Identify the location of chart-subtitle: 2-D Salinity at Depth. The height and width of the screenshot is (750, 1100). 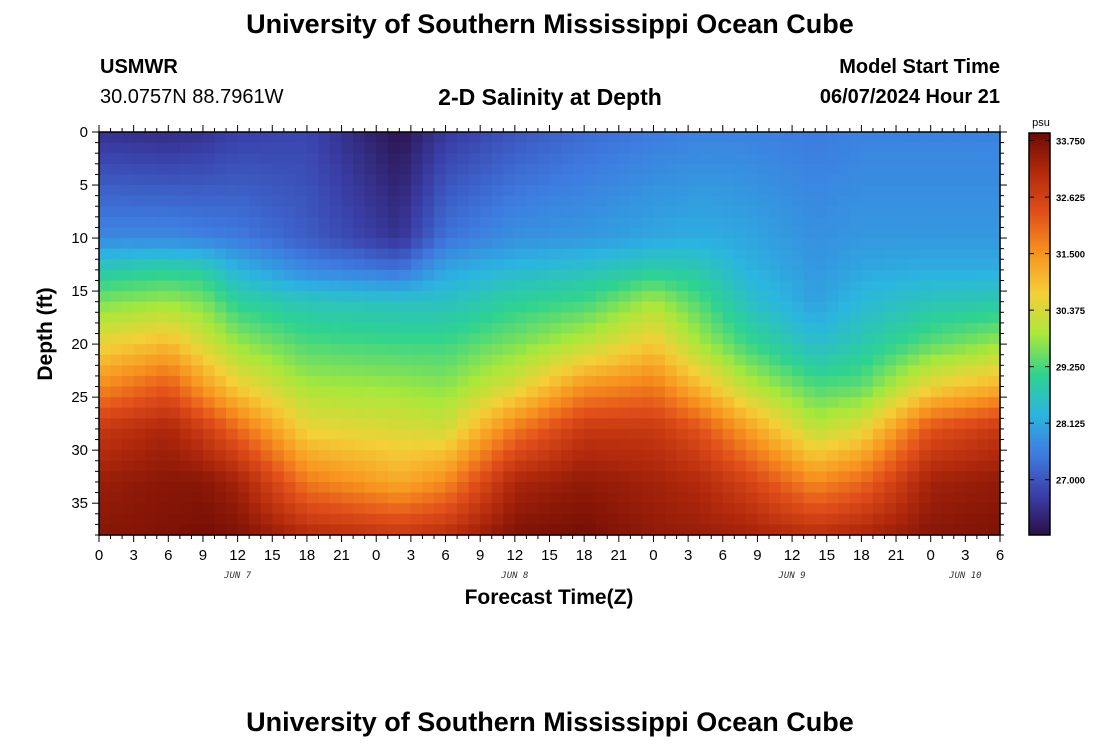
(550, 97).